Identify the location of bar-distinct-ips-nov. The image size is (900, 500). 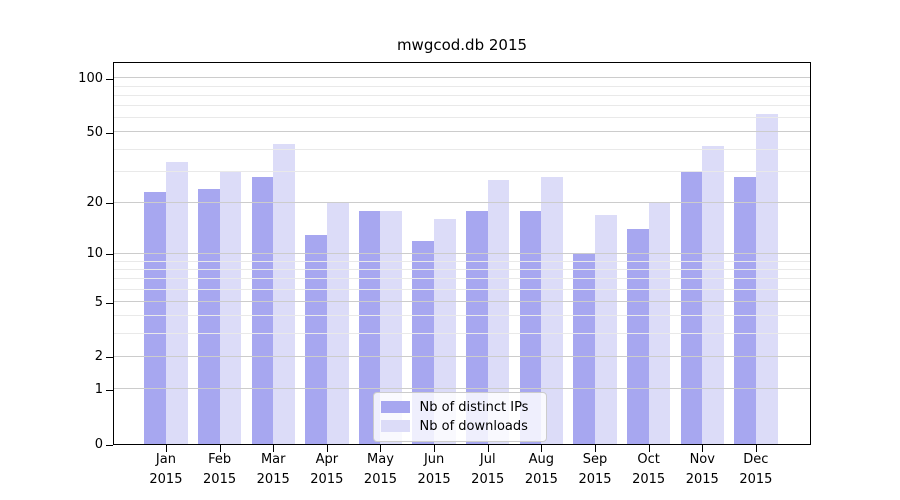
(691, 307).